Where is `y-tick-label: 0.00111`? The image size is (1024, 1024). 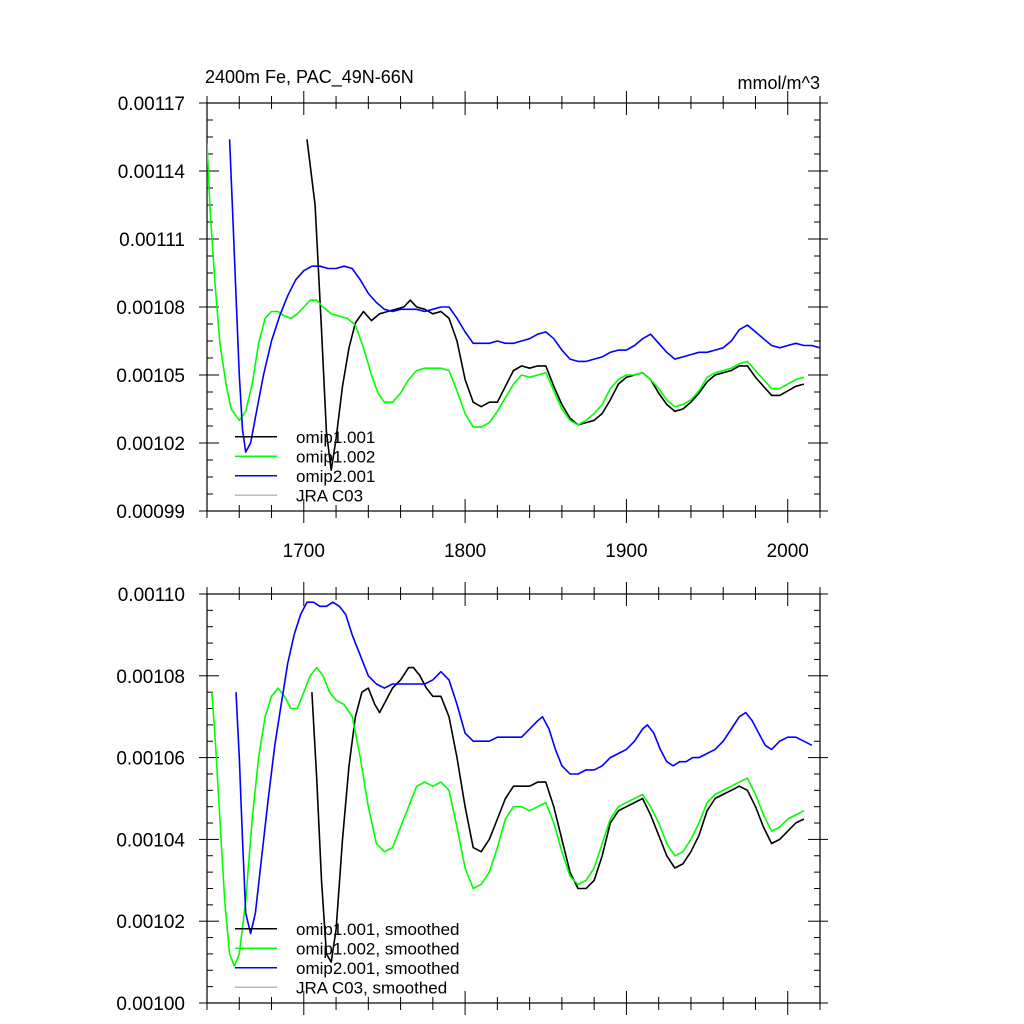
y-tick-label: 0.00111 is located at coordinates (152, 240).